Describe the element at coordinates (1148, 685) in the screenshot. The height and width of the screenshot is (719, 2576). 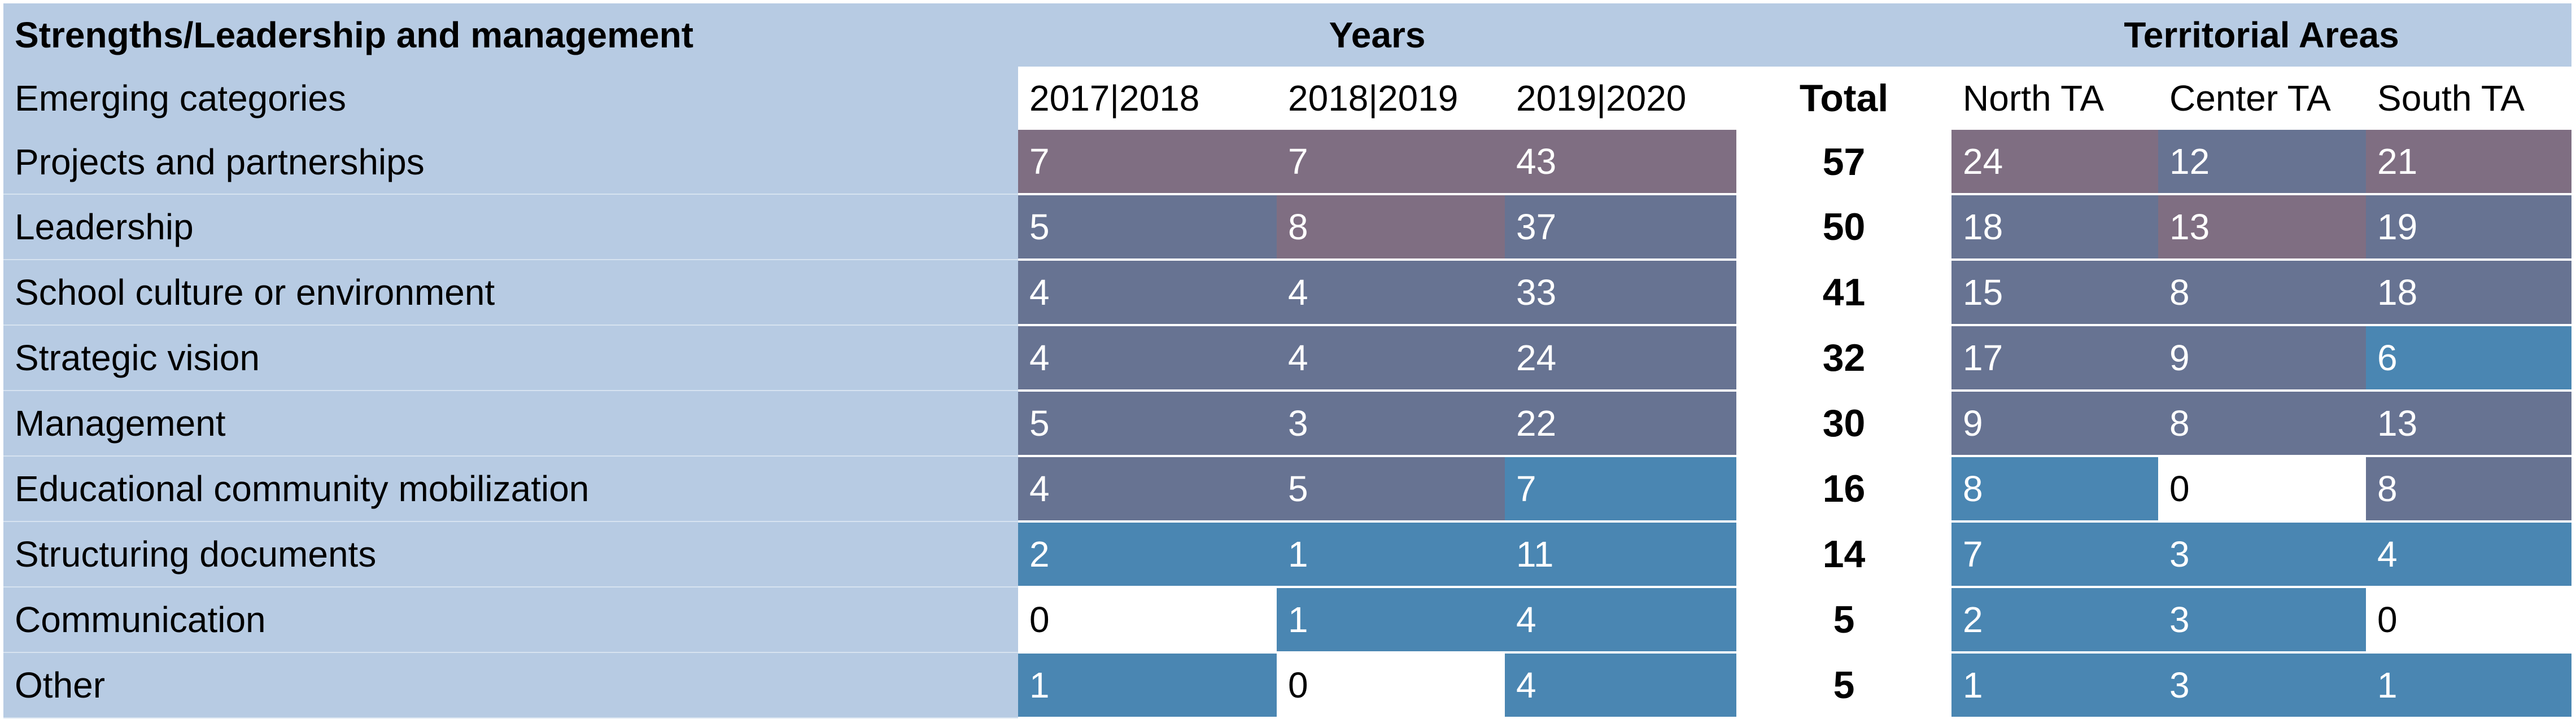
I see `cell-y1: 1` at that location.